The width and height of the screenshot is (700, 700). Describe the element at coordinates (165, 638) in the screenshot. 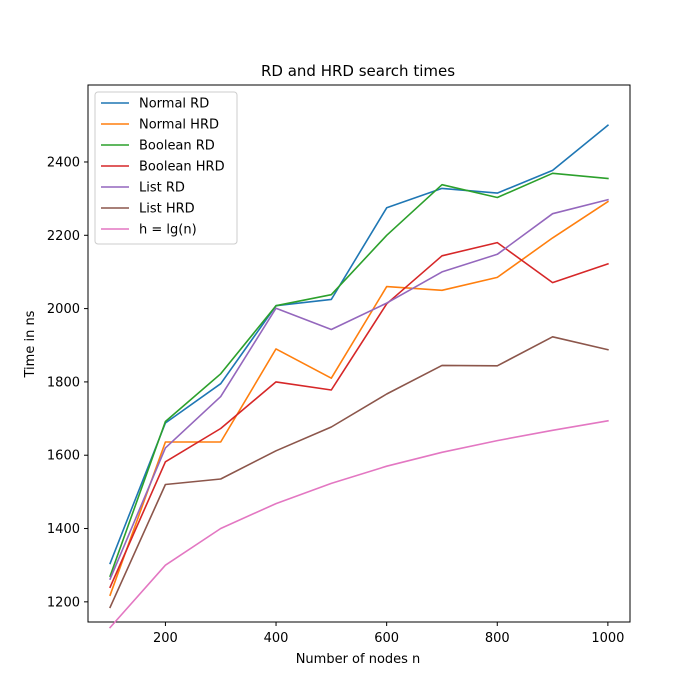

I see `x-tick-label: 200` at that location.